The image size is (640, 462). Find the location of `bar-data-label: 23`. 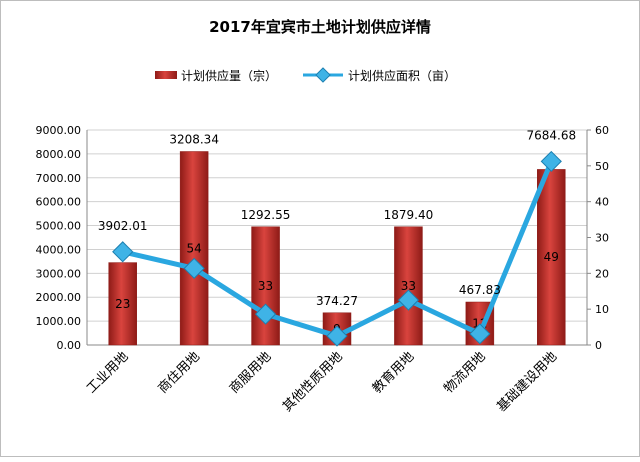

bar-data-label: 23 is located at coordinates (122, 304).